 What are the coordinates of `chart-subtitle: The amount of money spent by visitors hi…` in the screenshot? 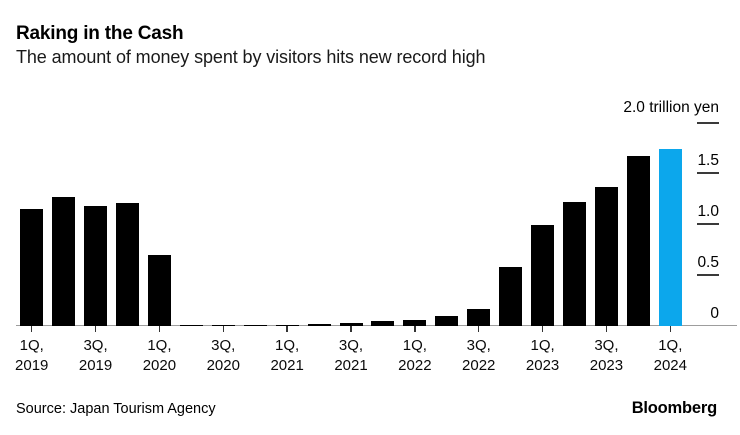 It's located at (251, 57).